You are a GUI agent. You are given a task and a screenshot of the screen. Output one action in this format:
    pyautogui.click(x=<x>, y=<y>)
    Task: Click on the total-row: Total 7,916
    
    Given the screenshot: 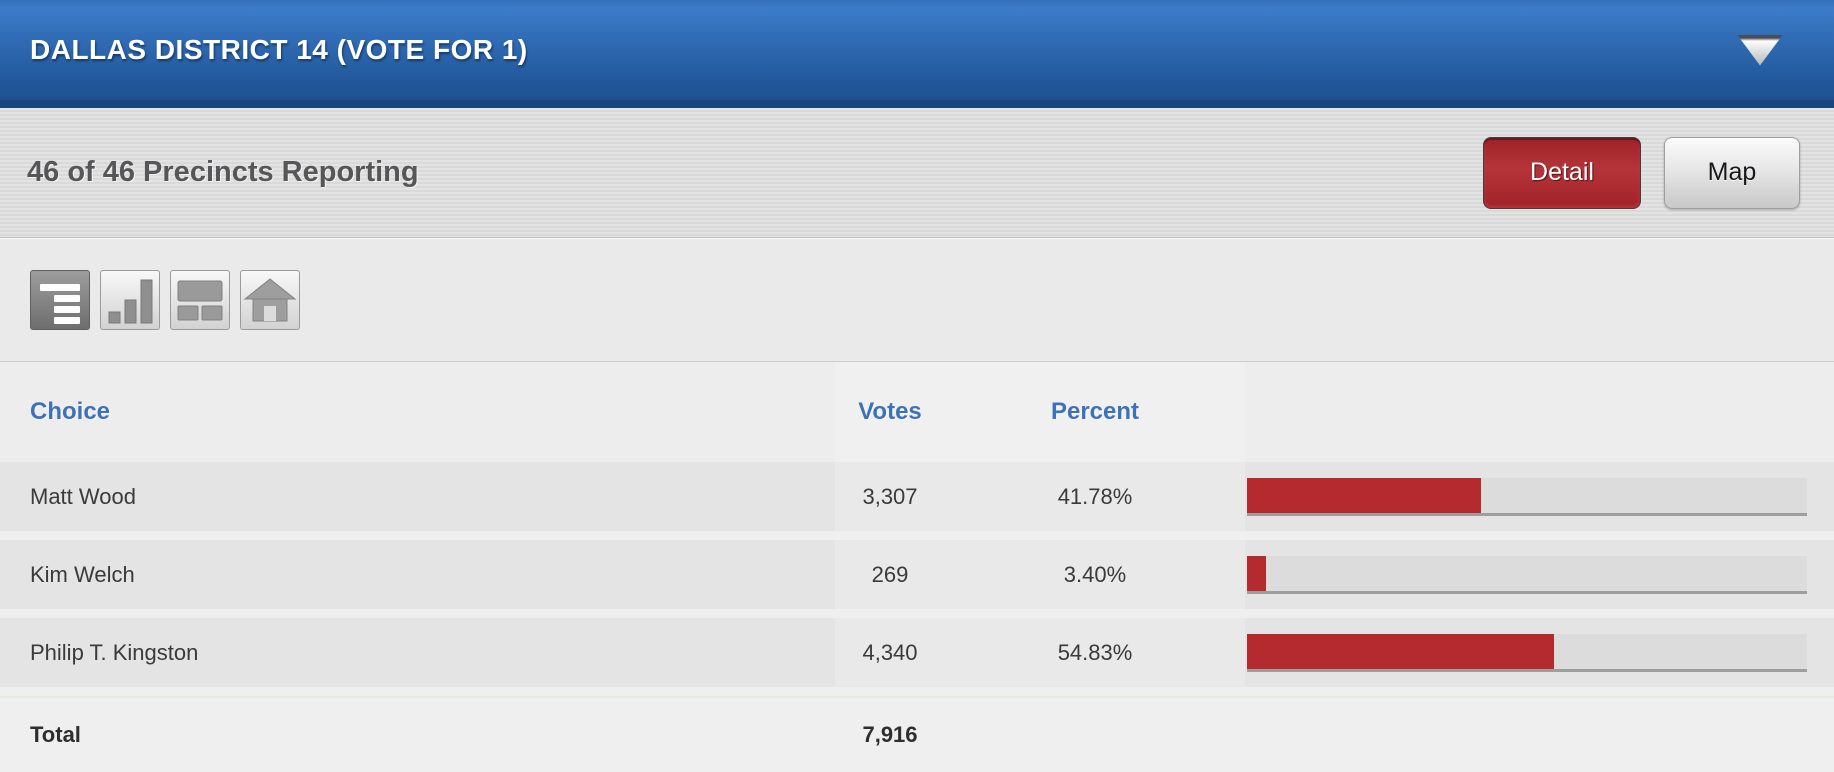 What is the action you would take?
    pyautogui.click(x=917, y=734)
    